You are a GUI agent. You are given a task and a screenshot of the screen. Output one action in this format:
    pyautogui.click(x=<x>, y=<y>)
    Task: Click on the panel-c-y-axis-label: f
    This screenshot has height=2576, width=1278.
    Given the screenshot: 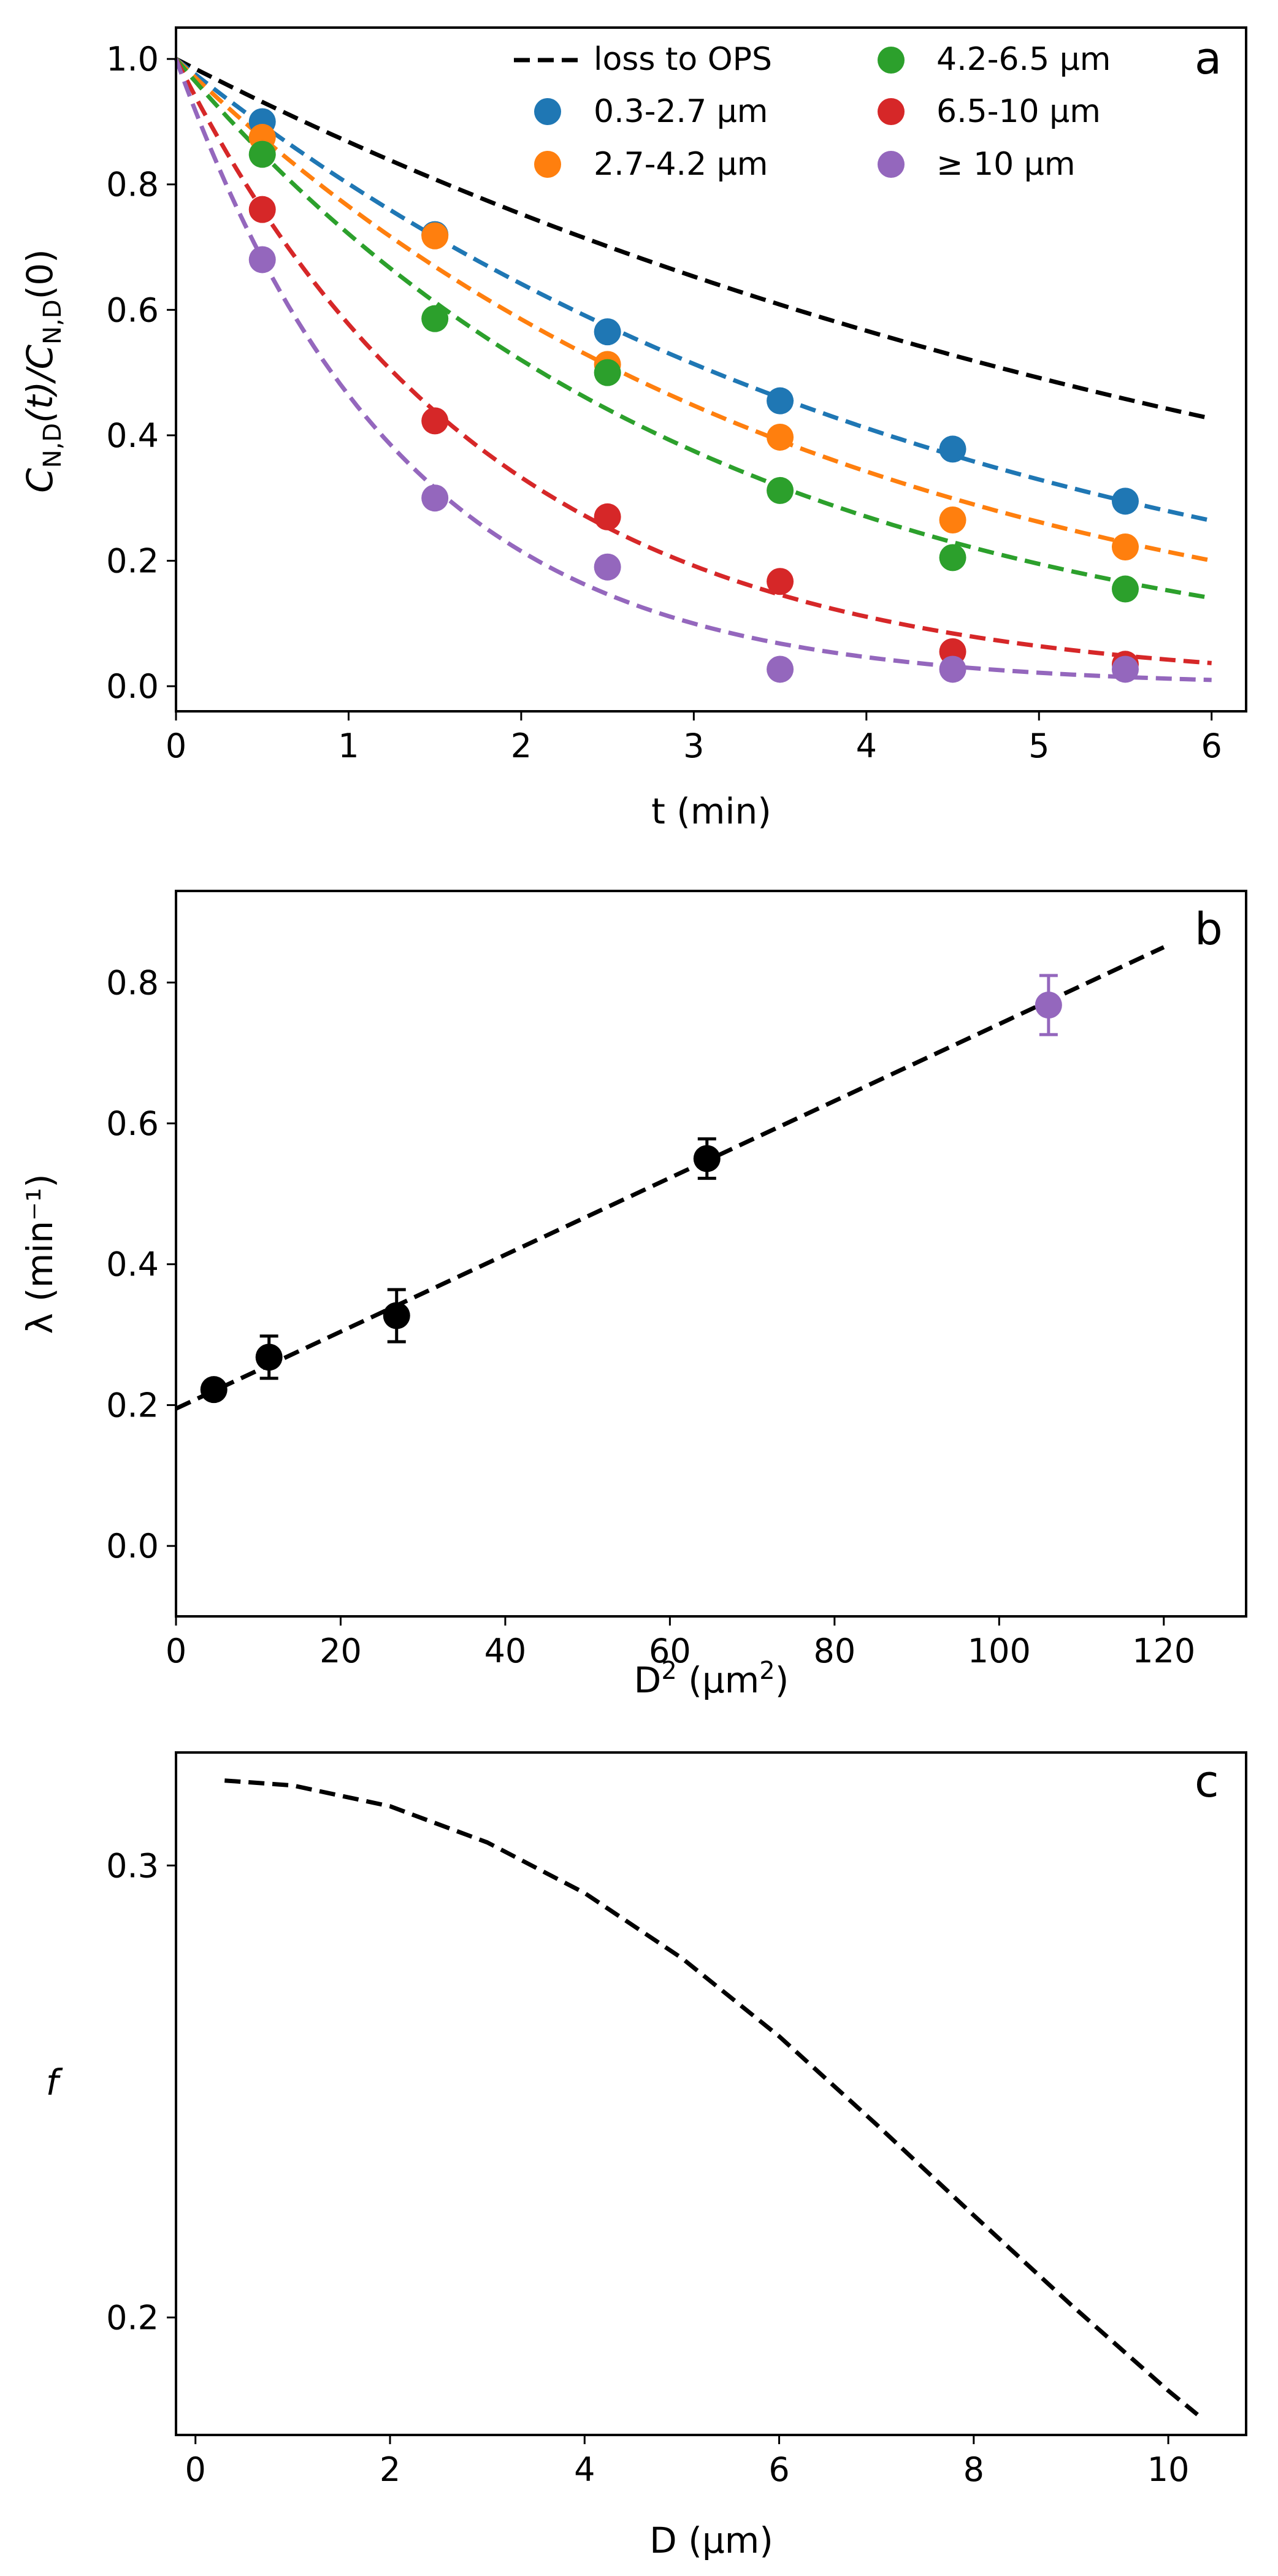 What is the action you would take?
    pyautogui.click(x=54, y=2082)
    